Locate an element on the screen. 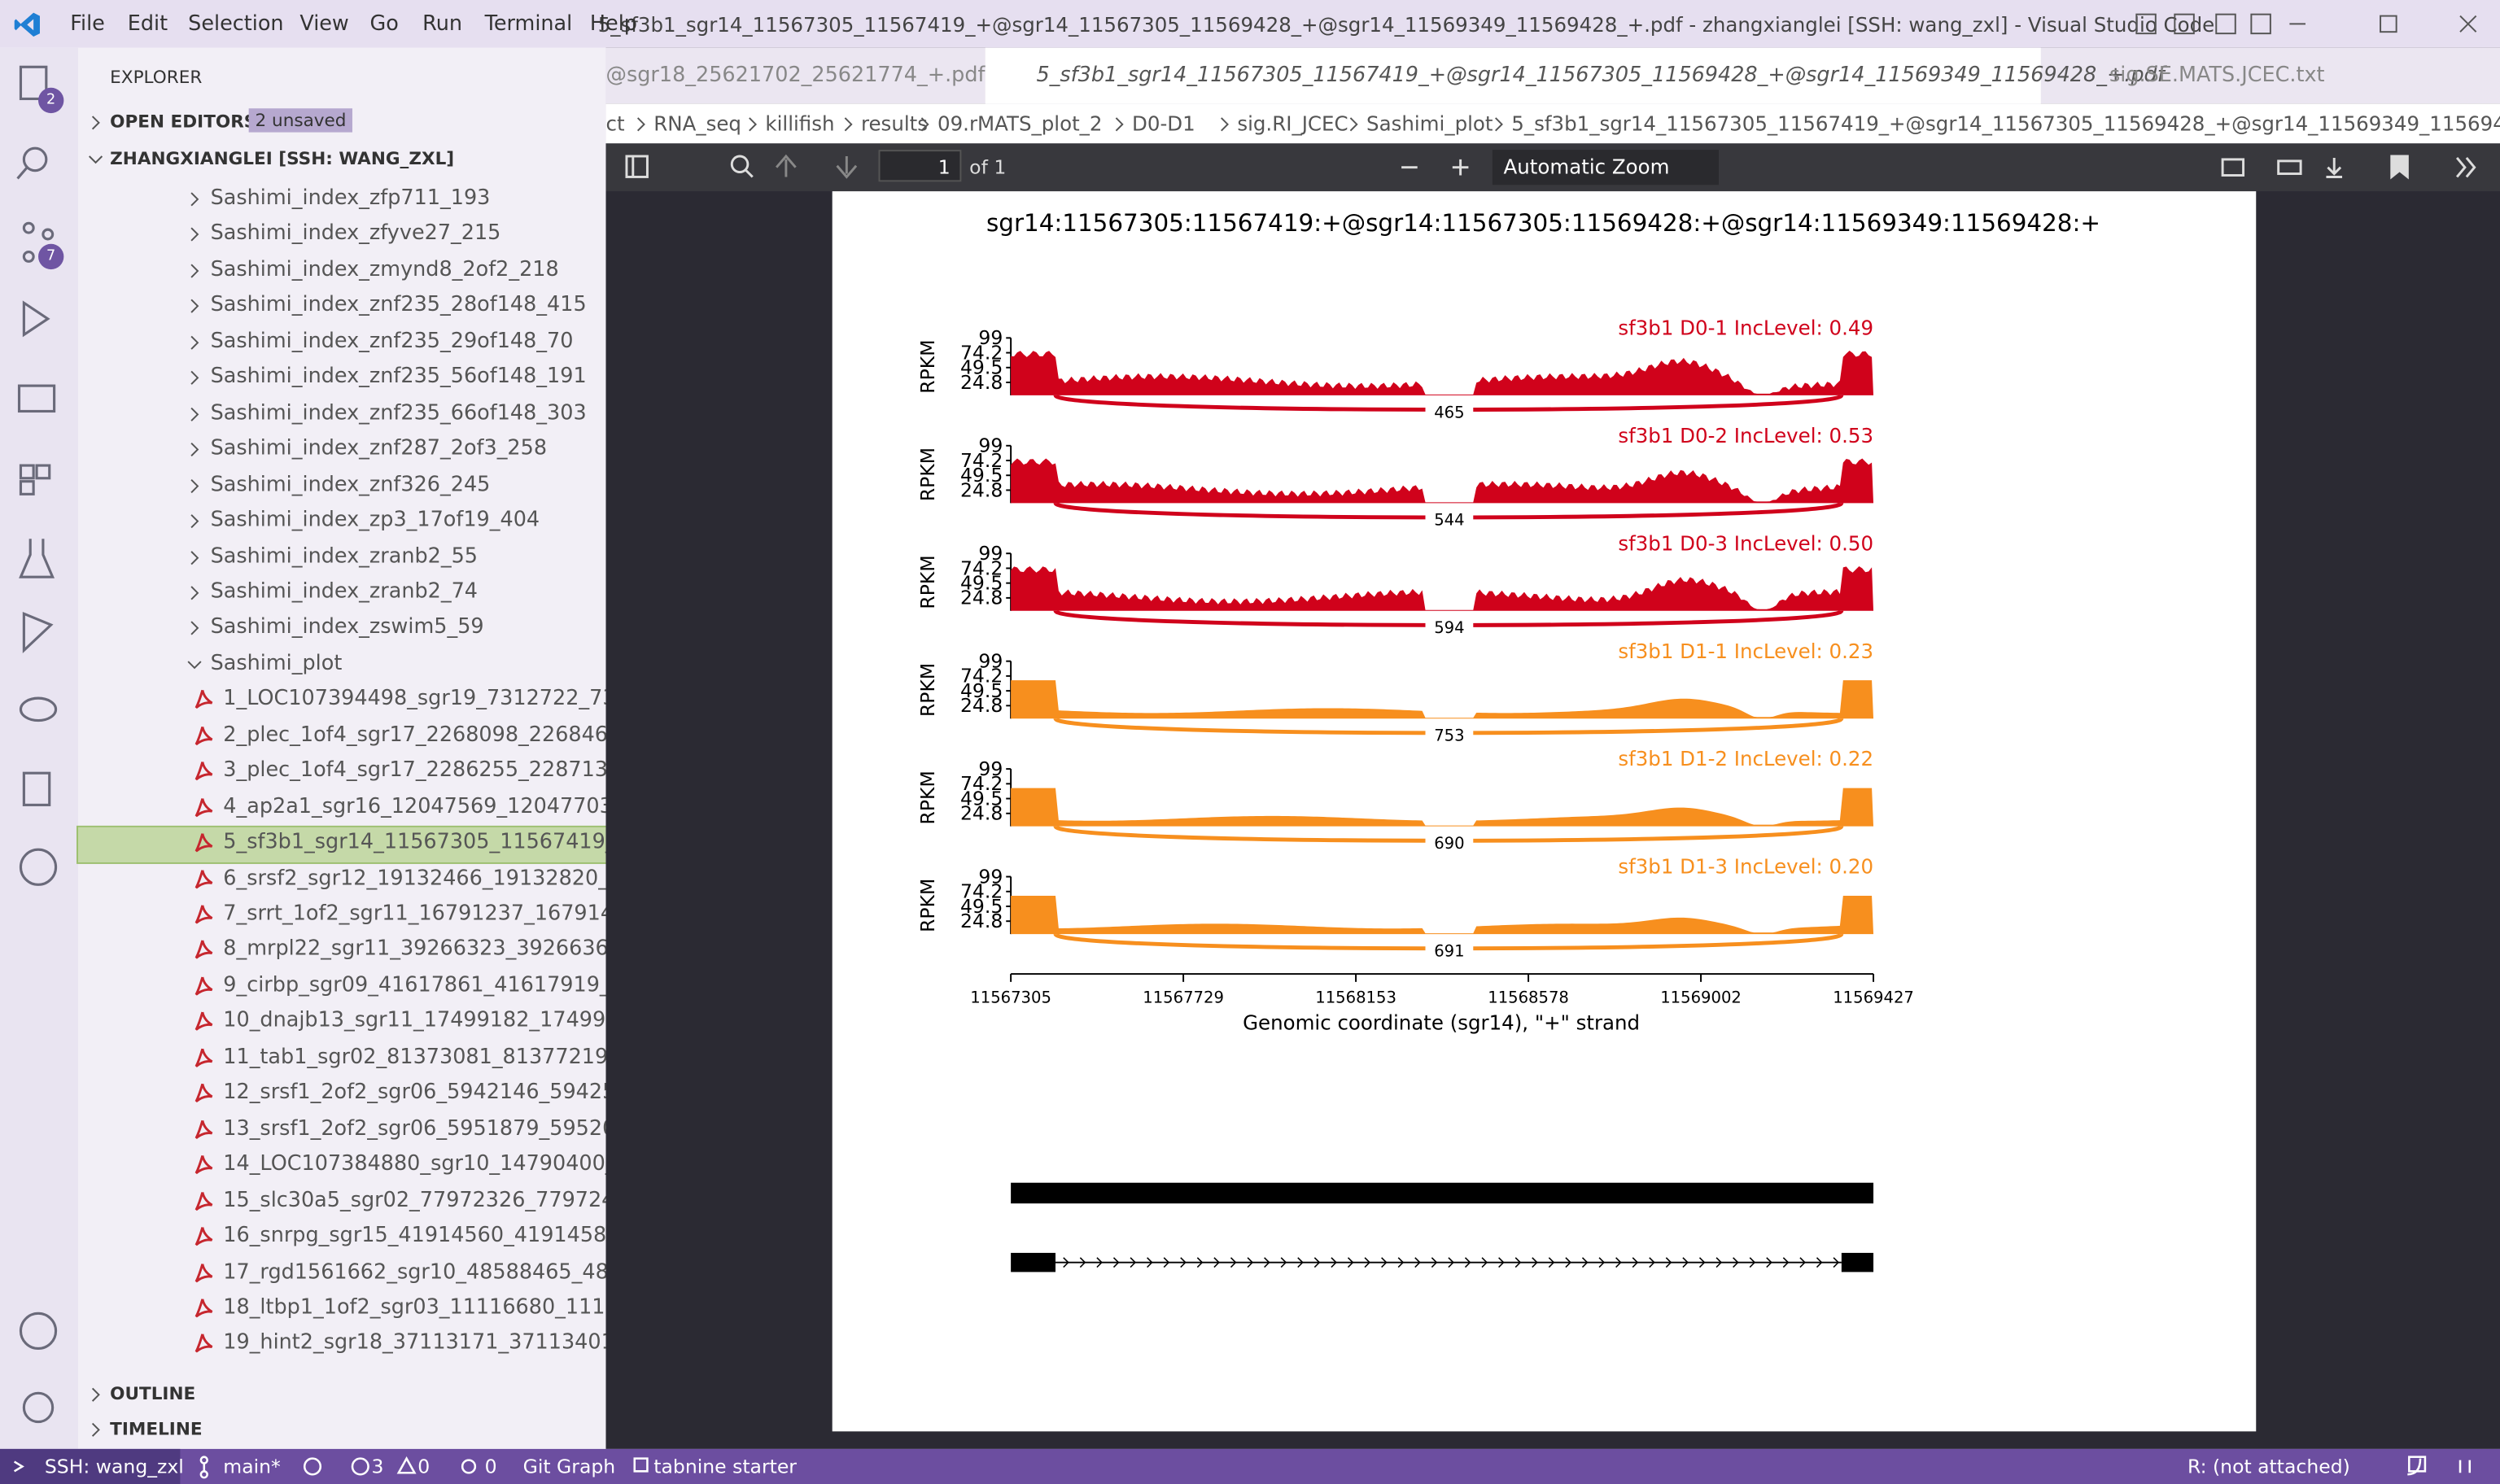 This screenshot has height=1484, width=2500. folder-item: Sashimi_index_znf235_28of148_415 is located at coordinates (398, 306).